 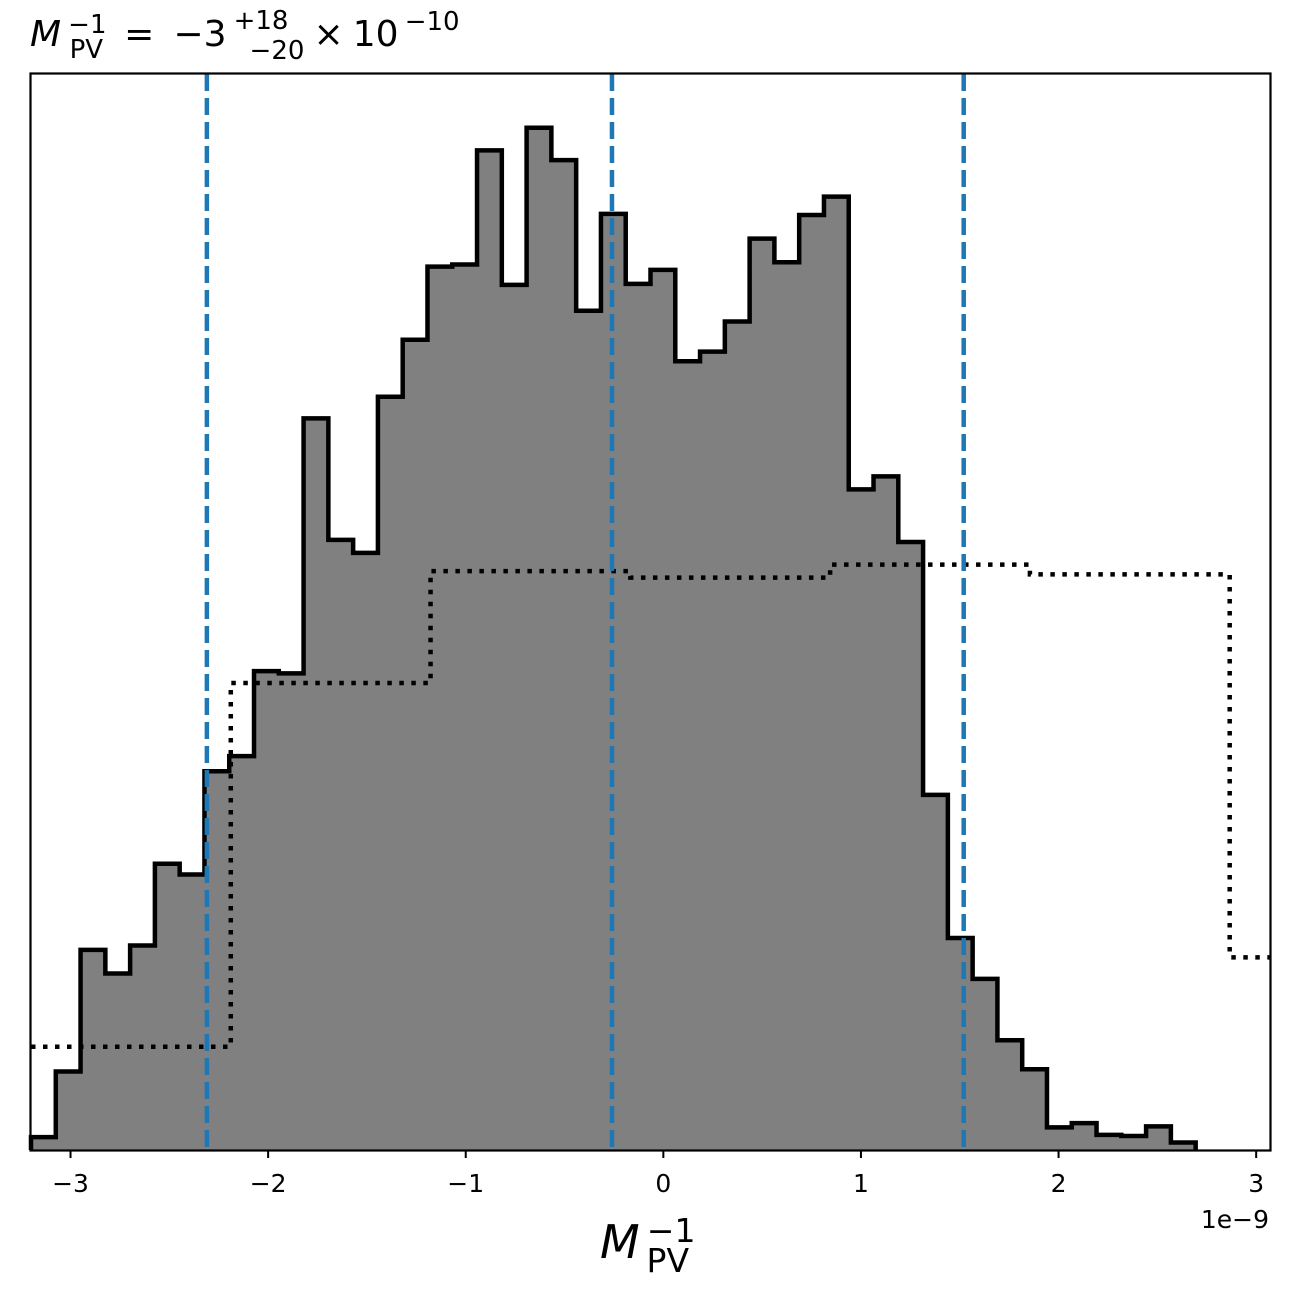 What do you see at coordinates (70, 1183) in the screenshot?
I see `x-tick-label: −3` at bounding box center [70, 1183].